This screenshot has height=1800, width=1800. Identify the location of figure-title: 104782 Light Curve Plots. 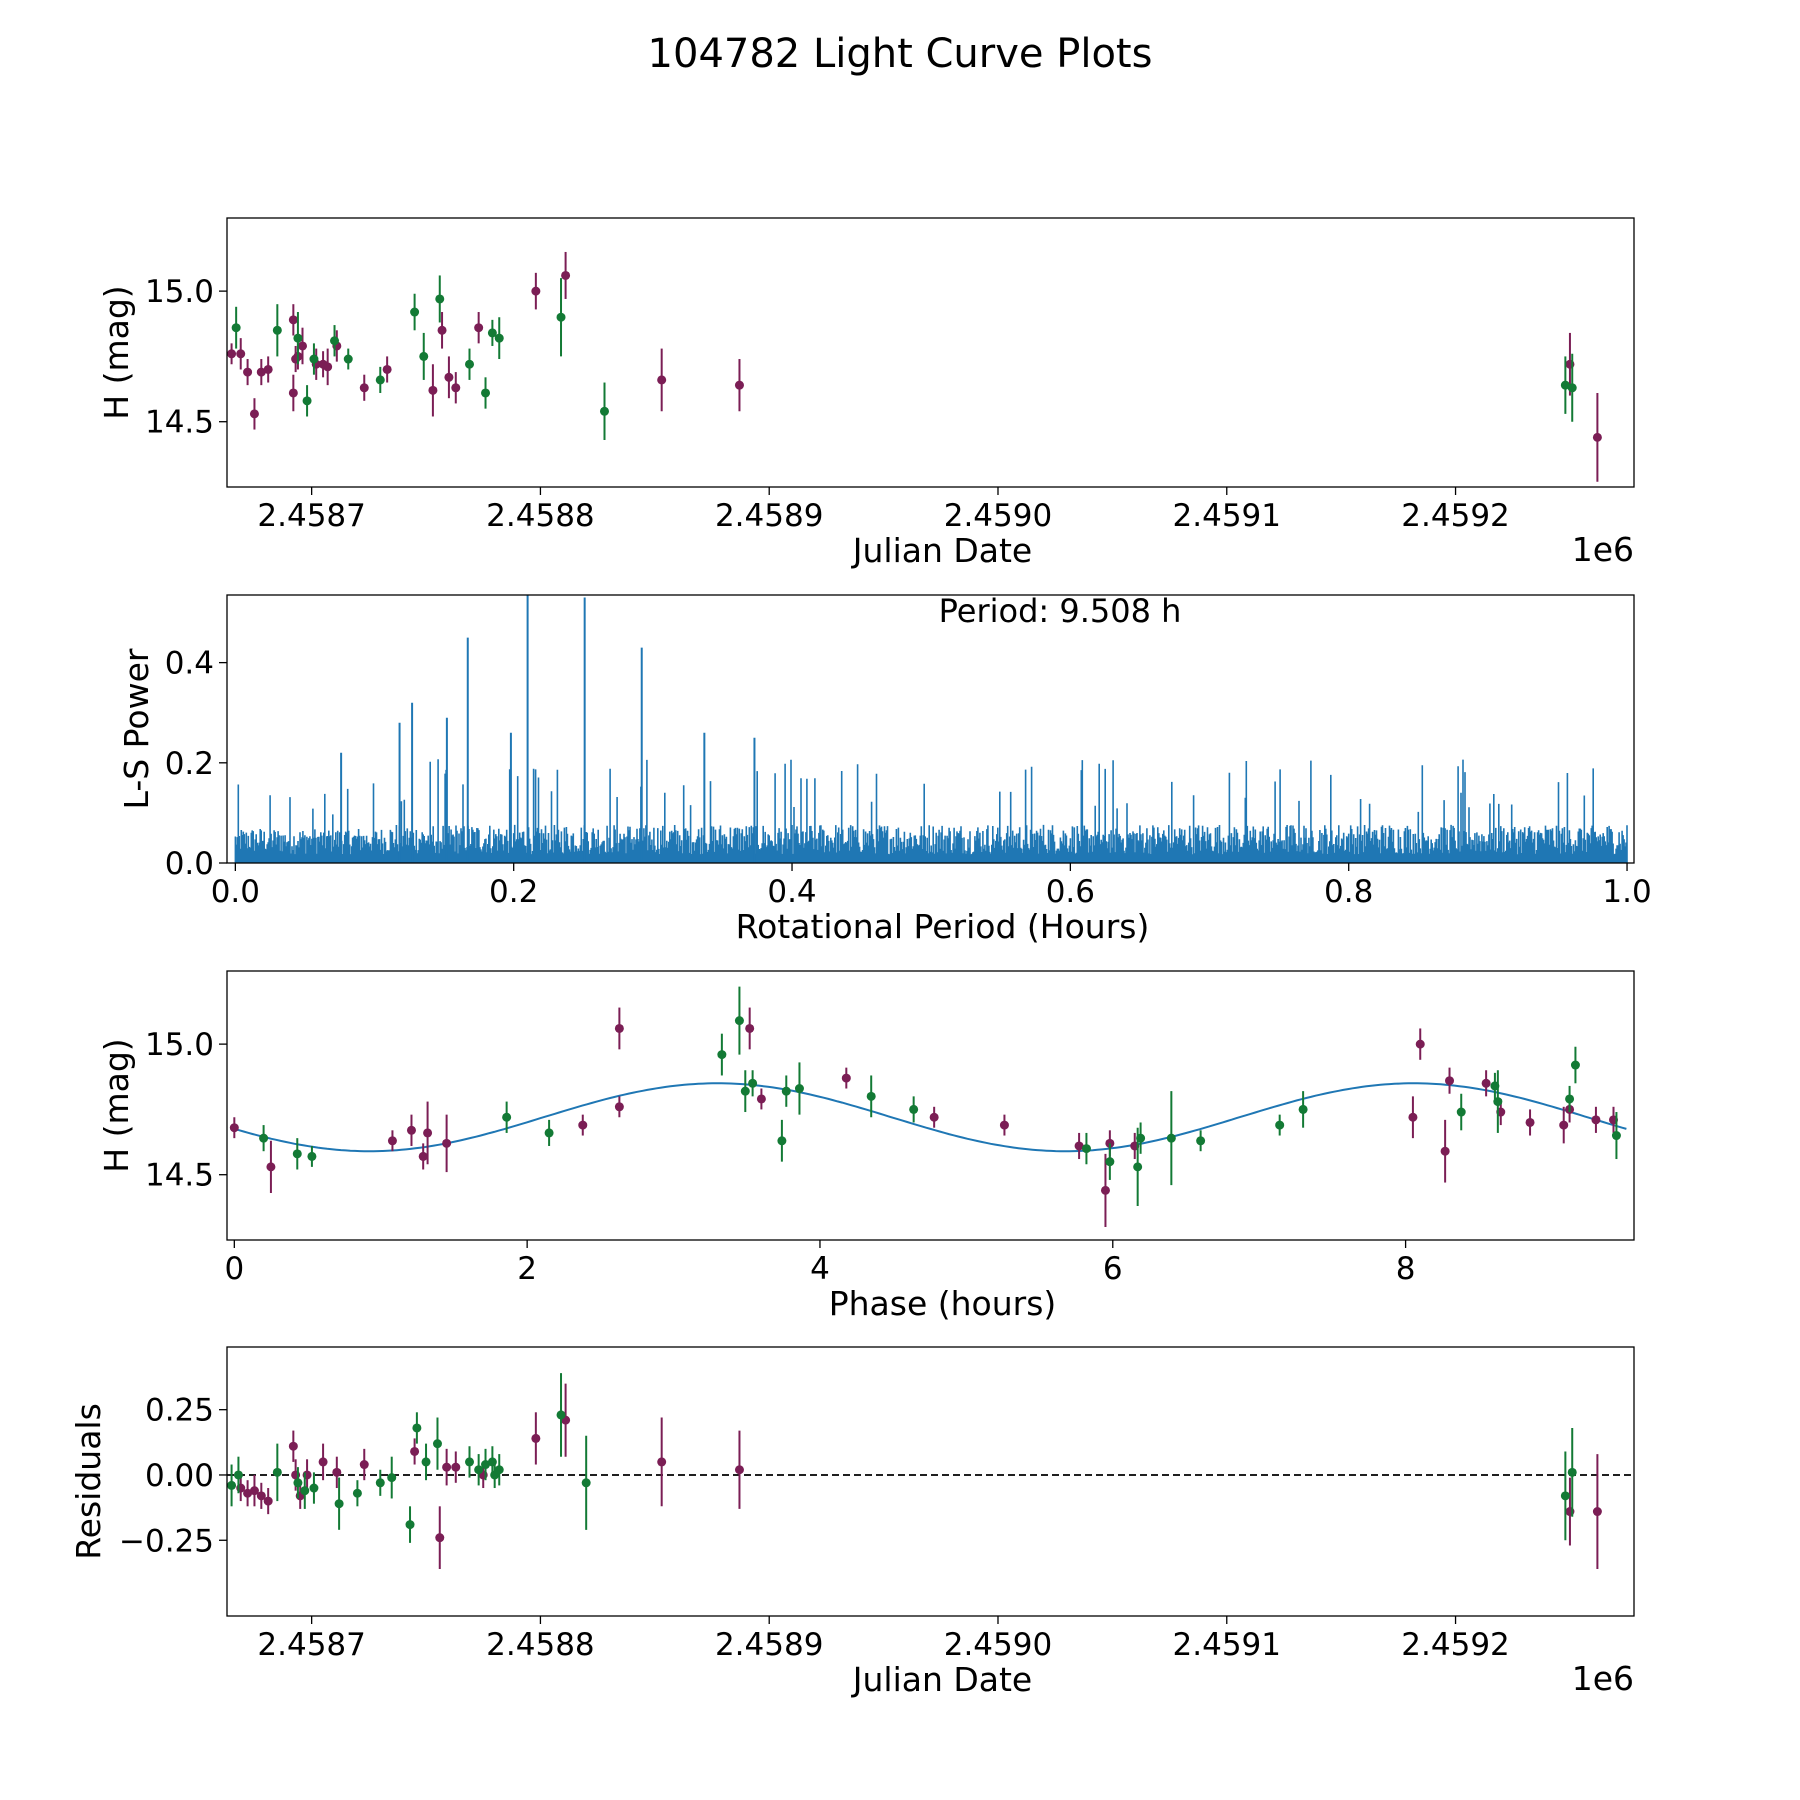
(900, 54).